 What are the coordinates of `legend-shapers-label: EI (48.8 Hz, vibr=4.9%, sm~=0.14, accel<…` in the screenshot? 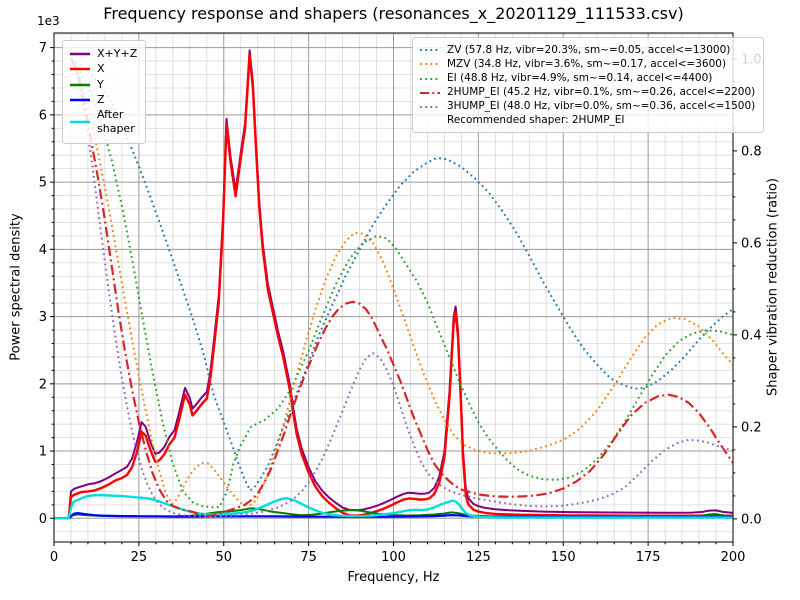 It's located at (580, 77).